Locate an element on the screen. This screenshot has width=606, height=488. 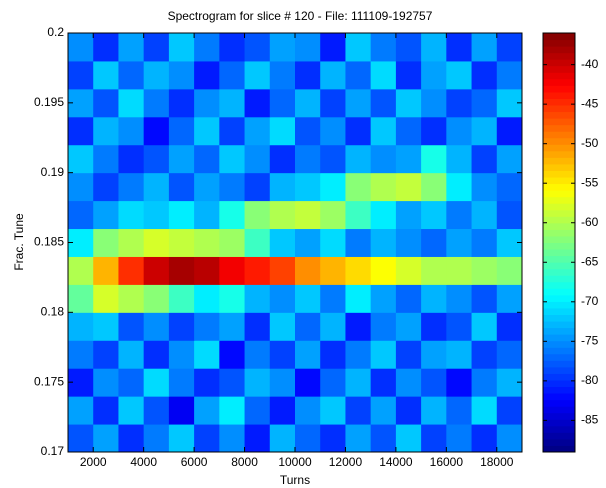
colorbar-tick-label: -65 is located at coordinates (590, 261).